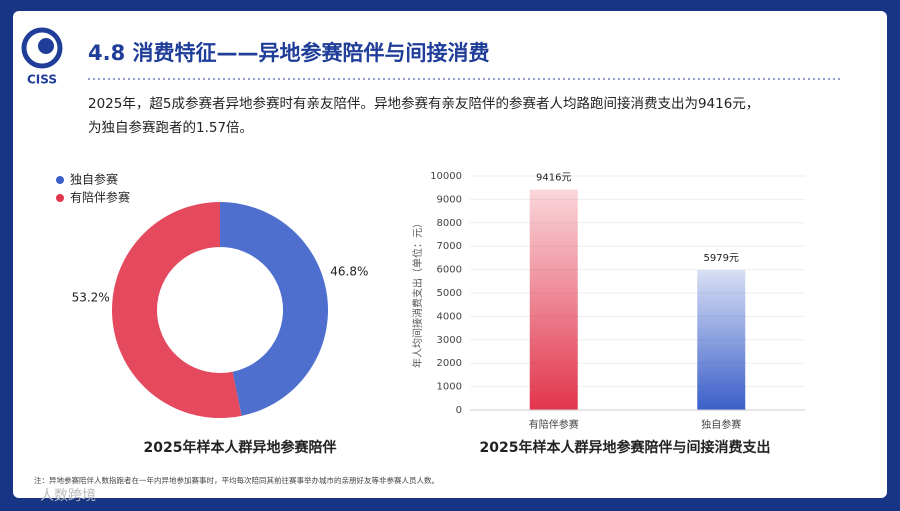 The image size is (900, 511). I want to click on data-label: 5979元, so click(721, 258).